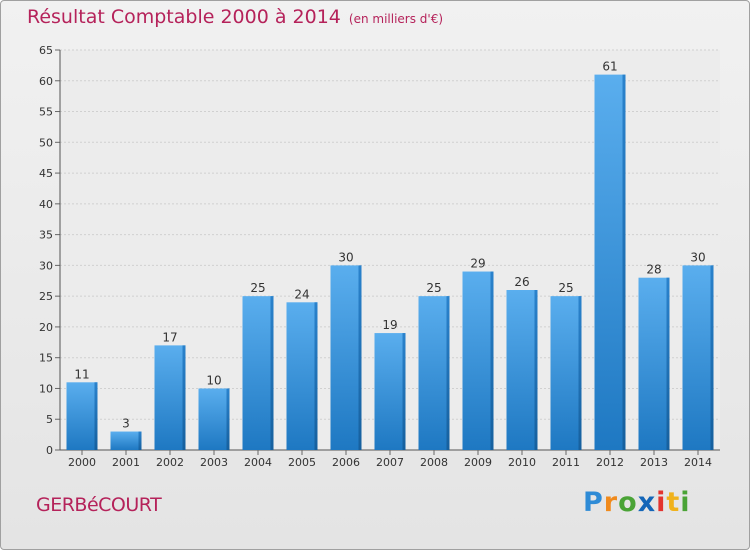  I want to click on data-label: 19, so click(389, 325).